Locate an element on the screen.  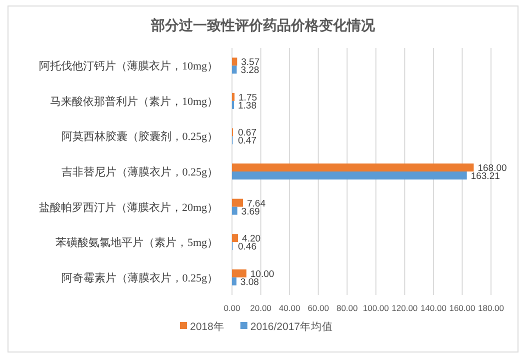
x-tick-label: 180.00 is located at coordinates (491, 308).